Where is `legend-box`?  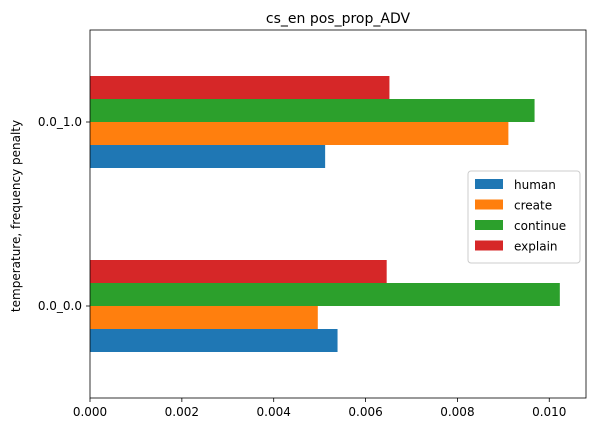 legend-box is located at coordinates (524, 217).